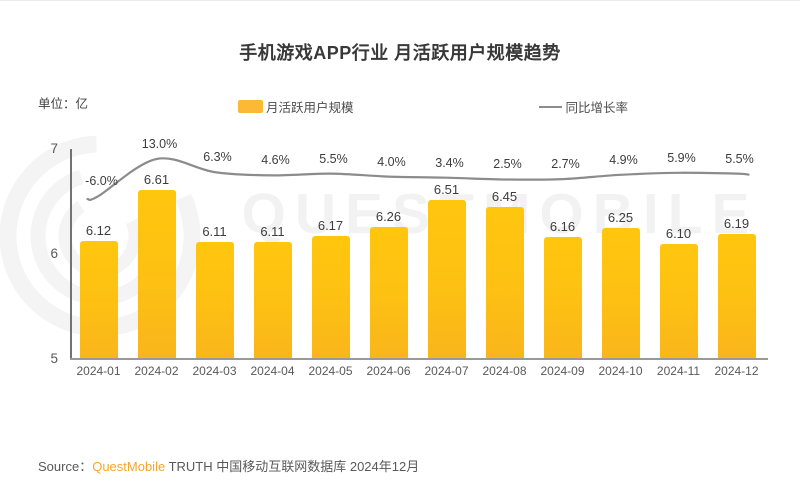 This screenshot has height=487, width=800. I want to click on x-axis-label: 2024-05, so click(330, 371).